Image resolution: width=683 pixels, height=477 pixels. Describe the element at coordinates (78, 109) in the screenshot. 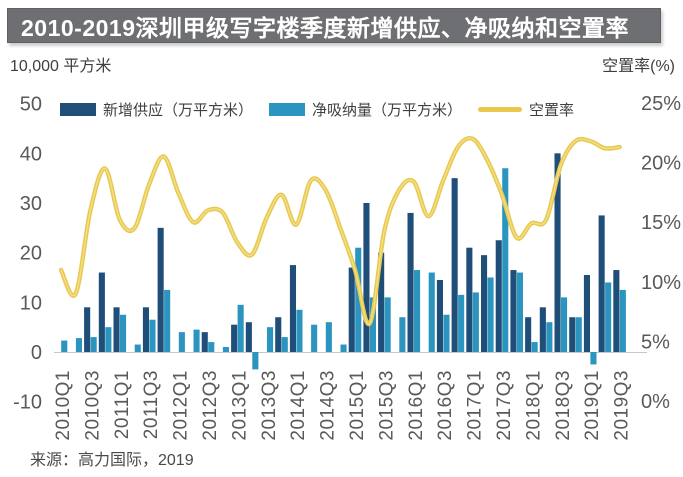

I see `supply-swatch-icon` at that location.